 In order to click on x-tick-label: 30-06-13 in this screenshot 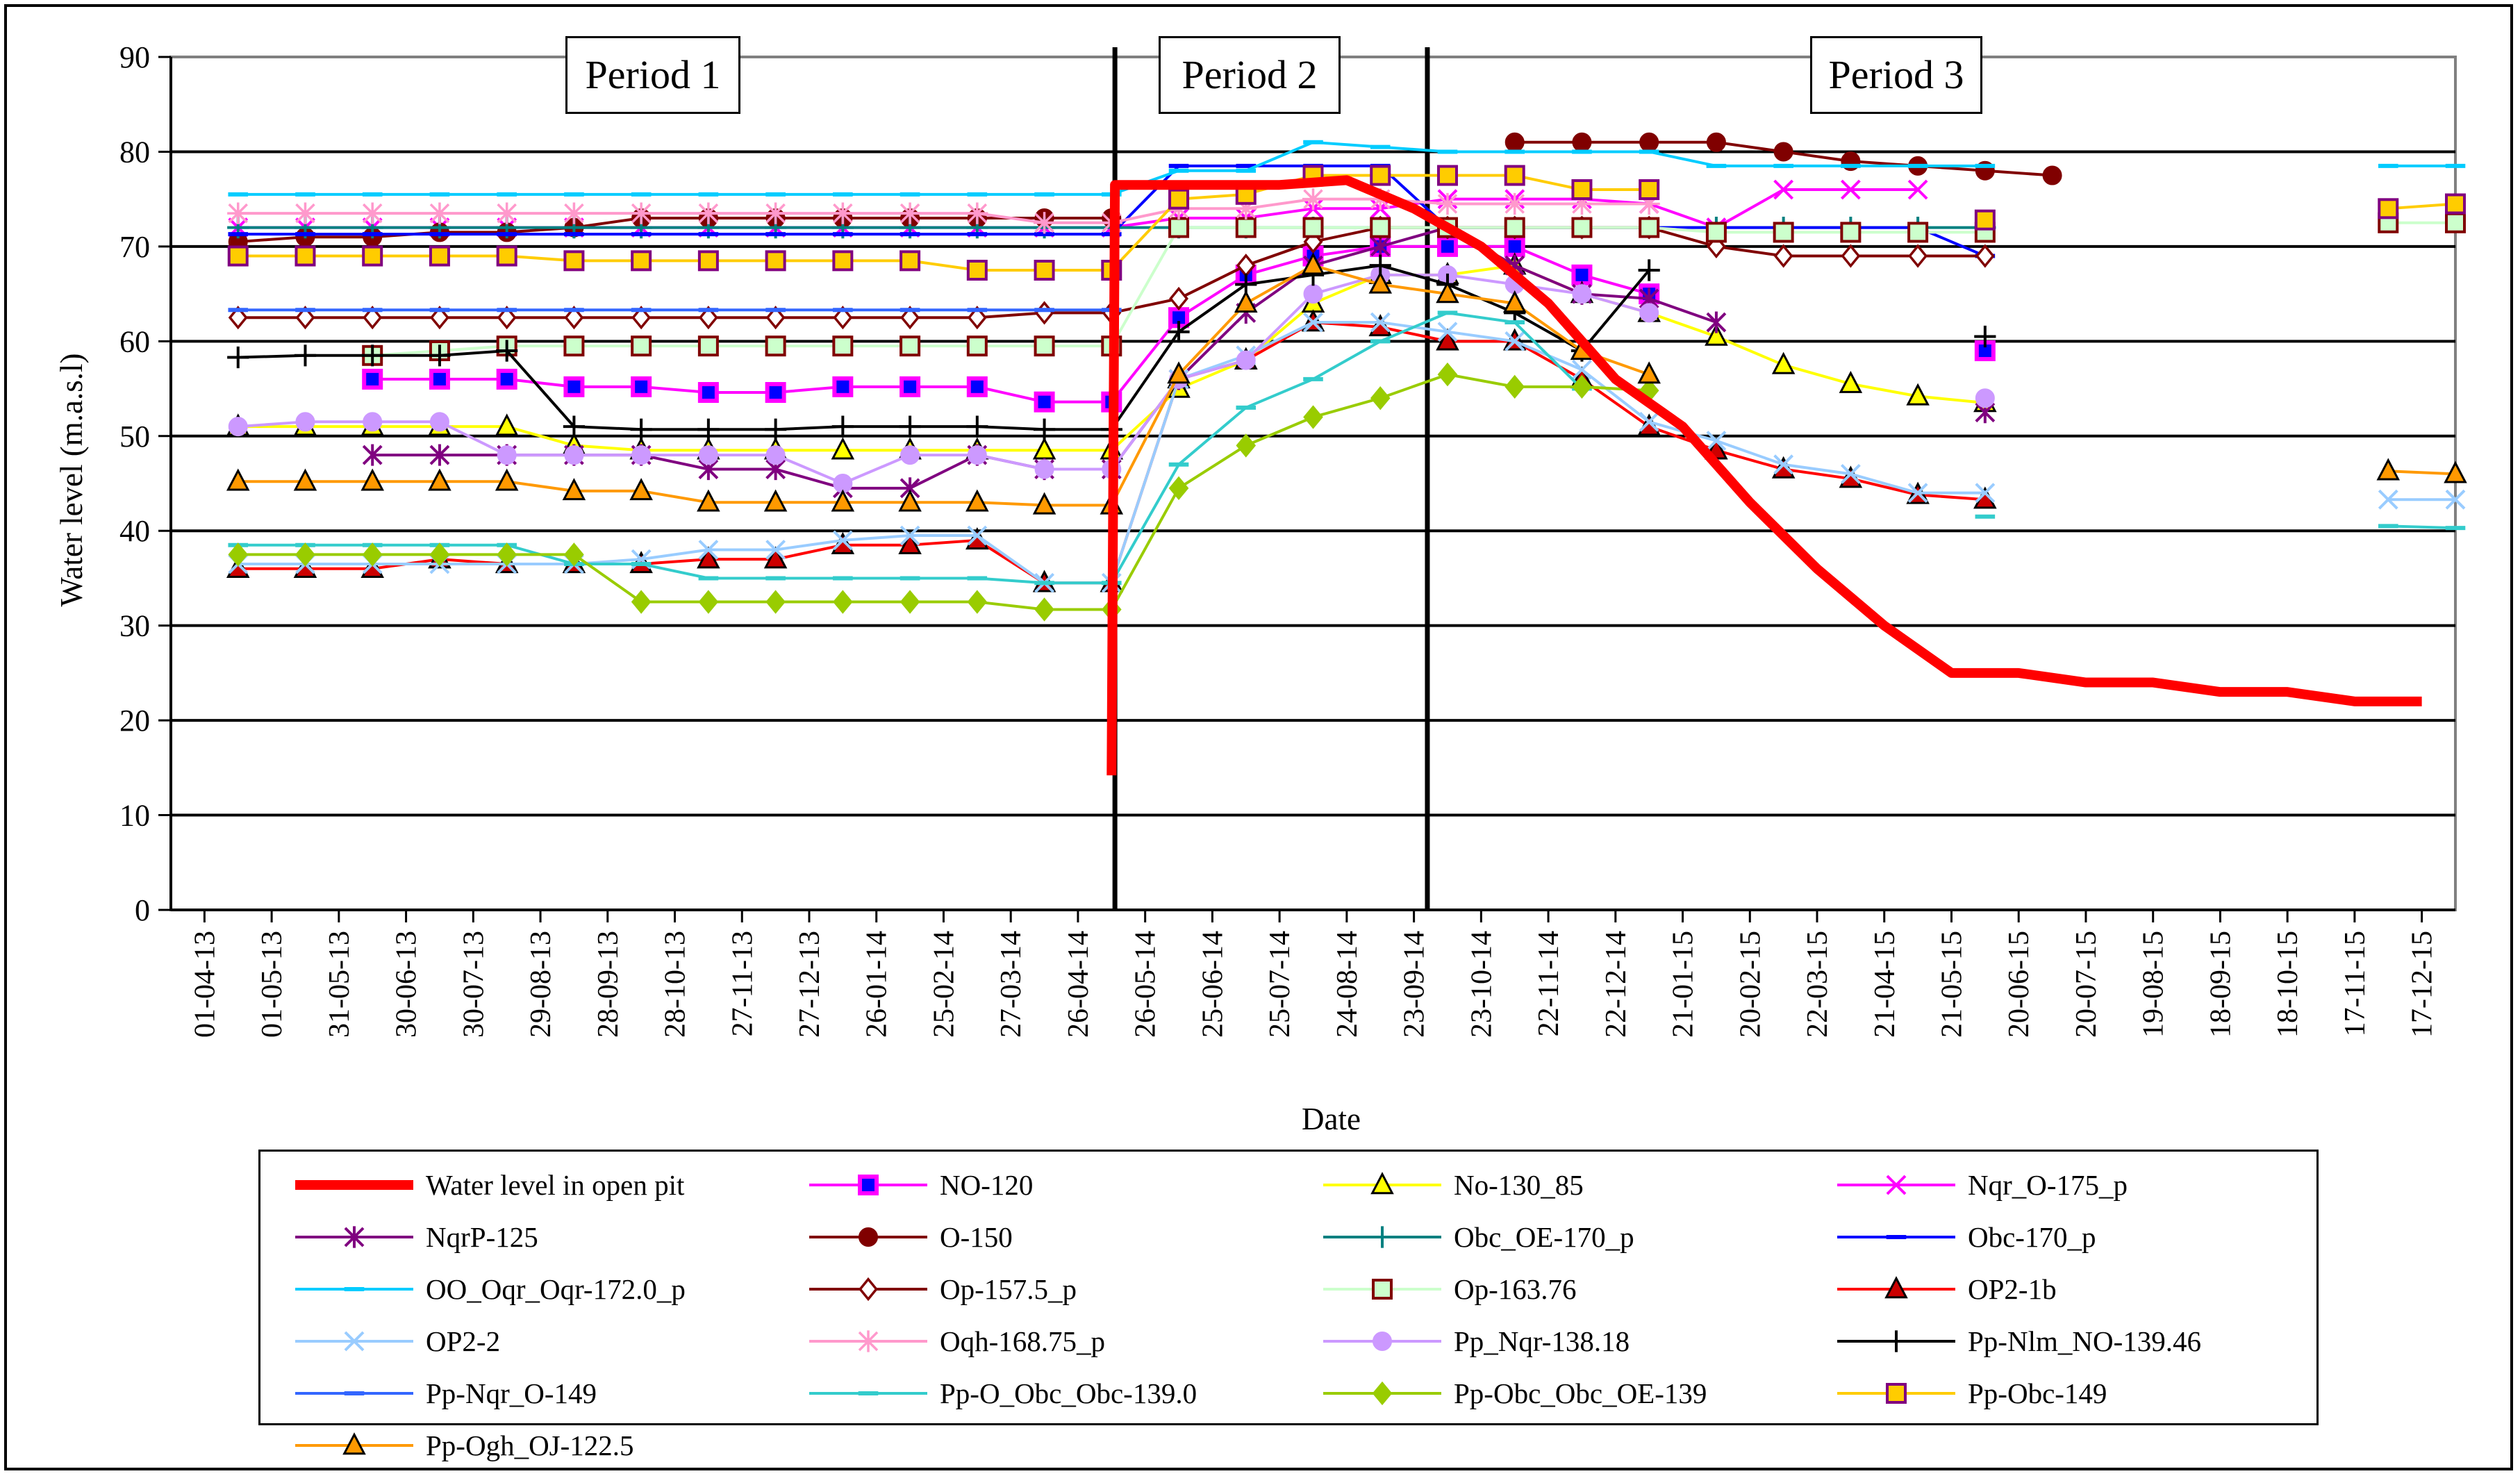, I will do `click(407, 984)`.